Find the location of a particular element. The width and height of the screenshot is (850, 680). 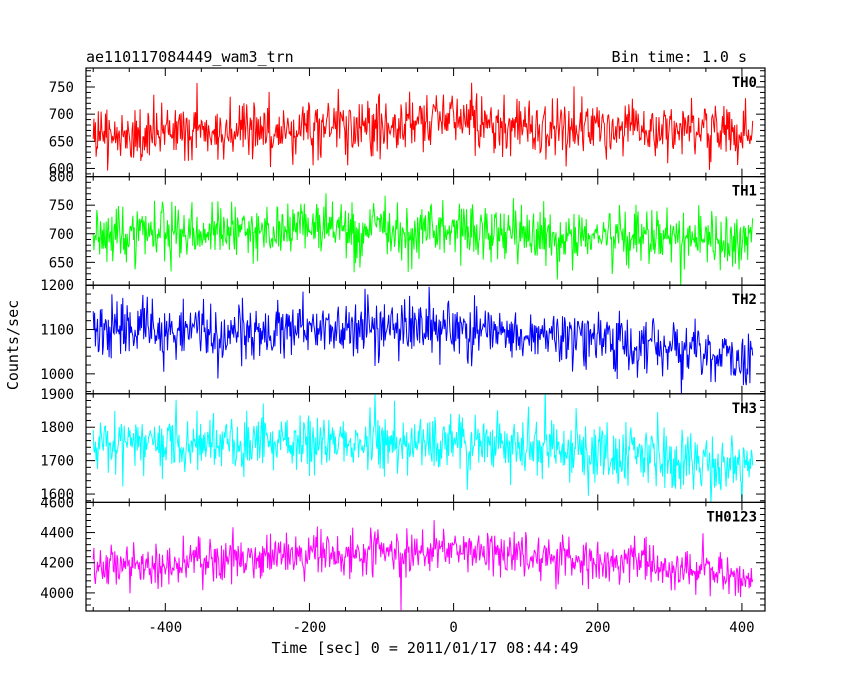

panel-label: TH0 is located at coordinates (744, 83).